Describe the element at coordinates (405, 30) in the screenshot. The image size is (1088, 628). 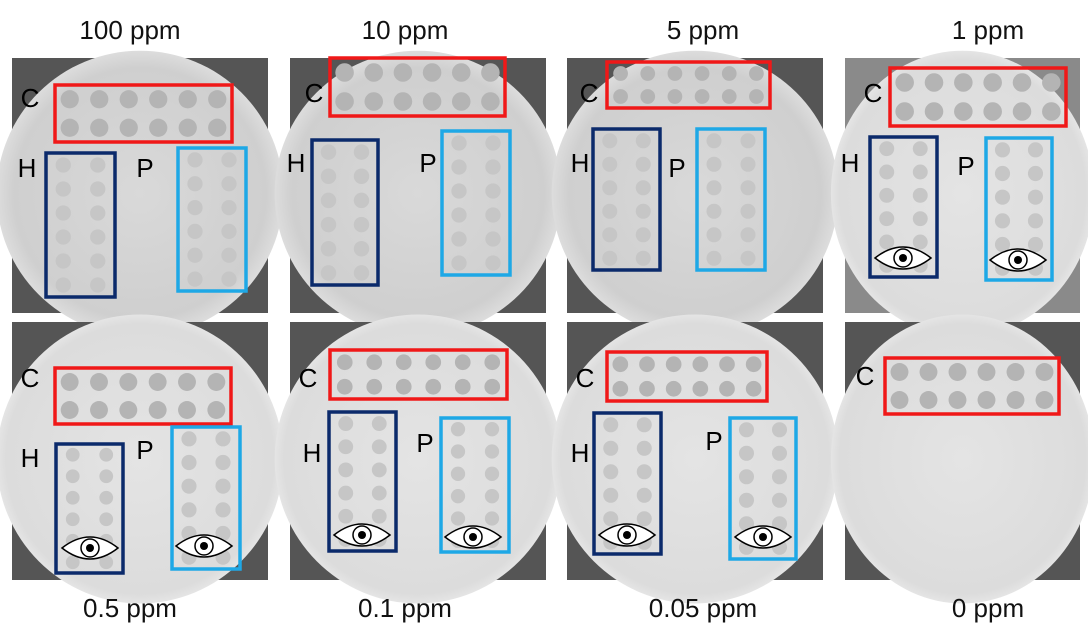
I see `concentration-label: 10 ppm` at that location.